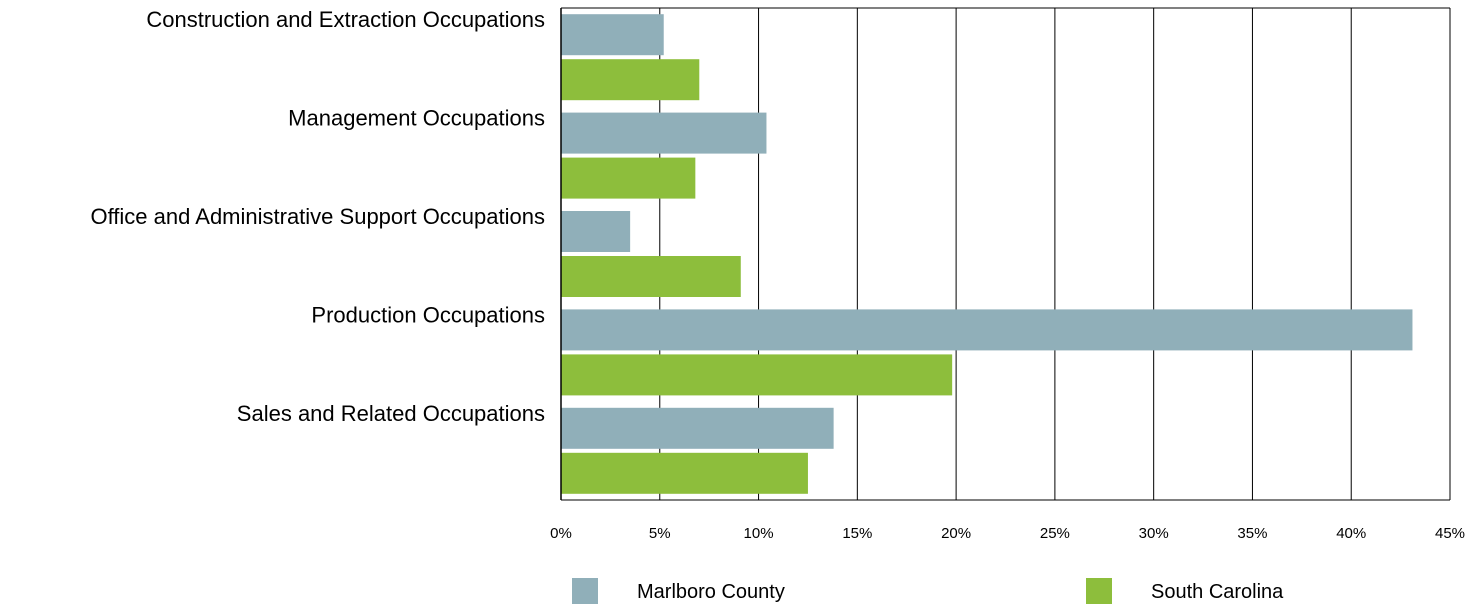  What do you see at coordinates (1351, 533) in the screenshot?
I see `x-tick-label: 40%` at bounding box center [1351, 533].